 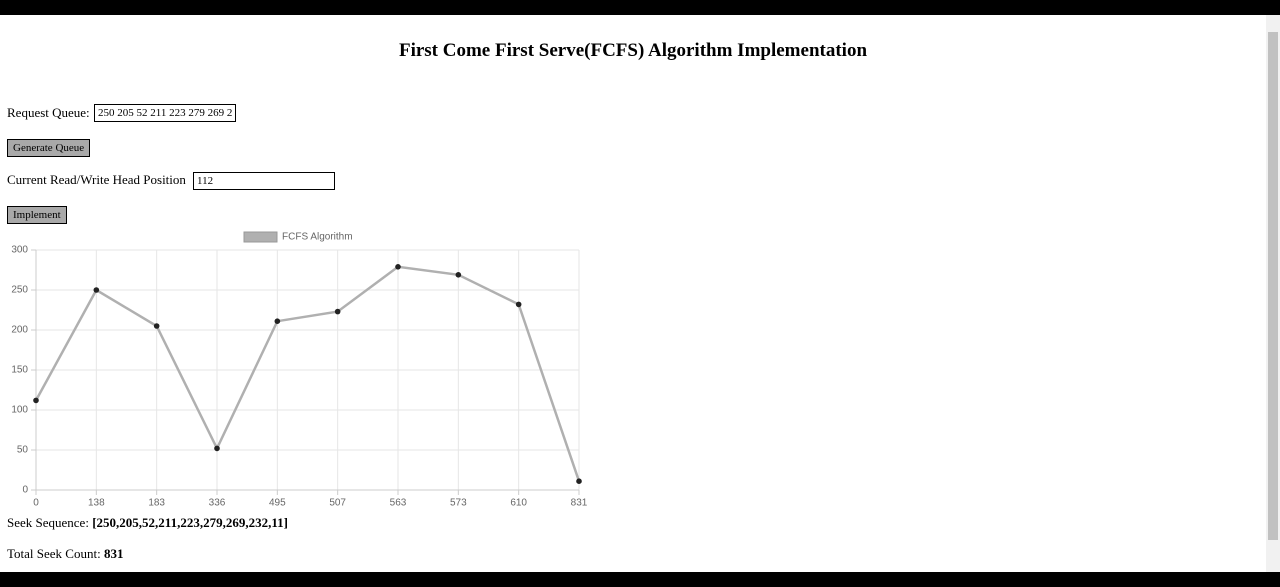 What do you see at coordinates (264, 181) in the screenshot?
I see `head-input: 112` at bounding box center [264, 181].